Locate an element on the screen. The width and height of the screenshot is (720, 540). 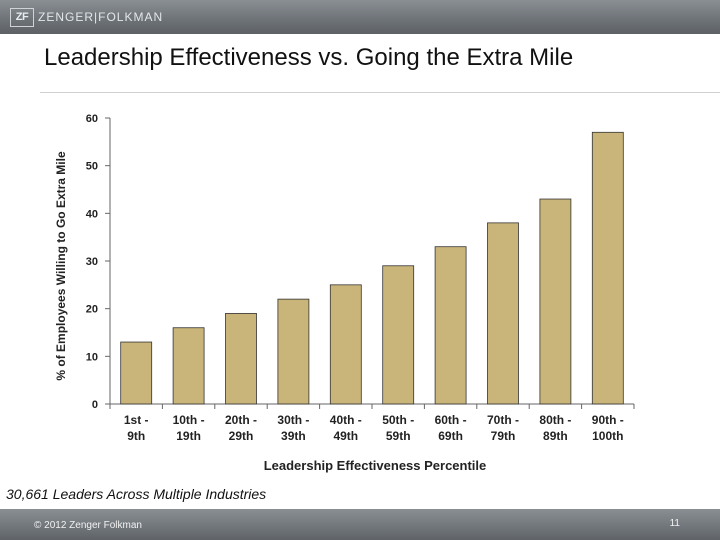
logo-icon: ZF is located at coordinates (22, 17).